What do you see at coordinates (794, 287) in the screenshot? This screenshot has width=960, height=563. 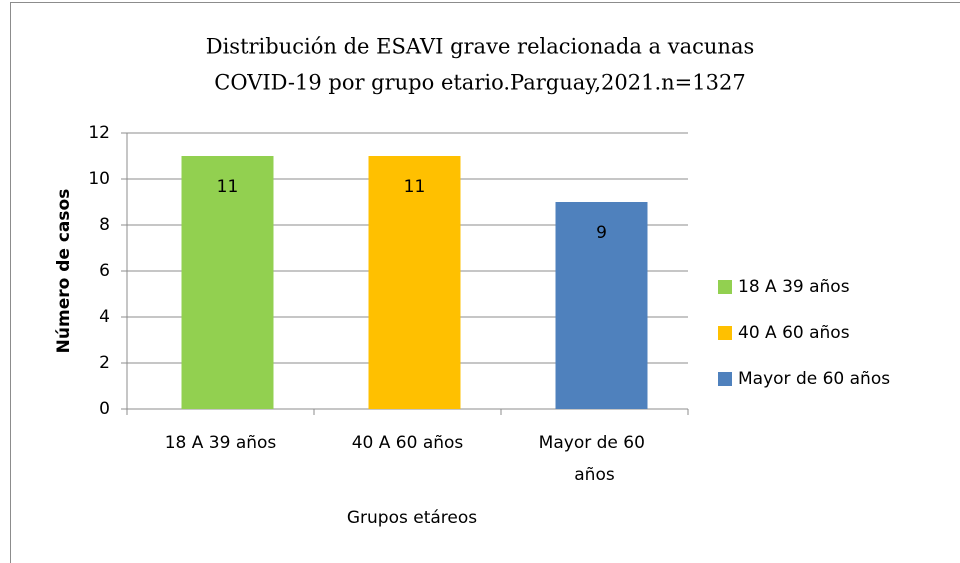 I see `legend-label: 18 A 39 años` at bounding box center [794, 287].